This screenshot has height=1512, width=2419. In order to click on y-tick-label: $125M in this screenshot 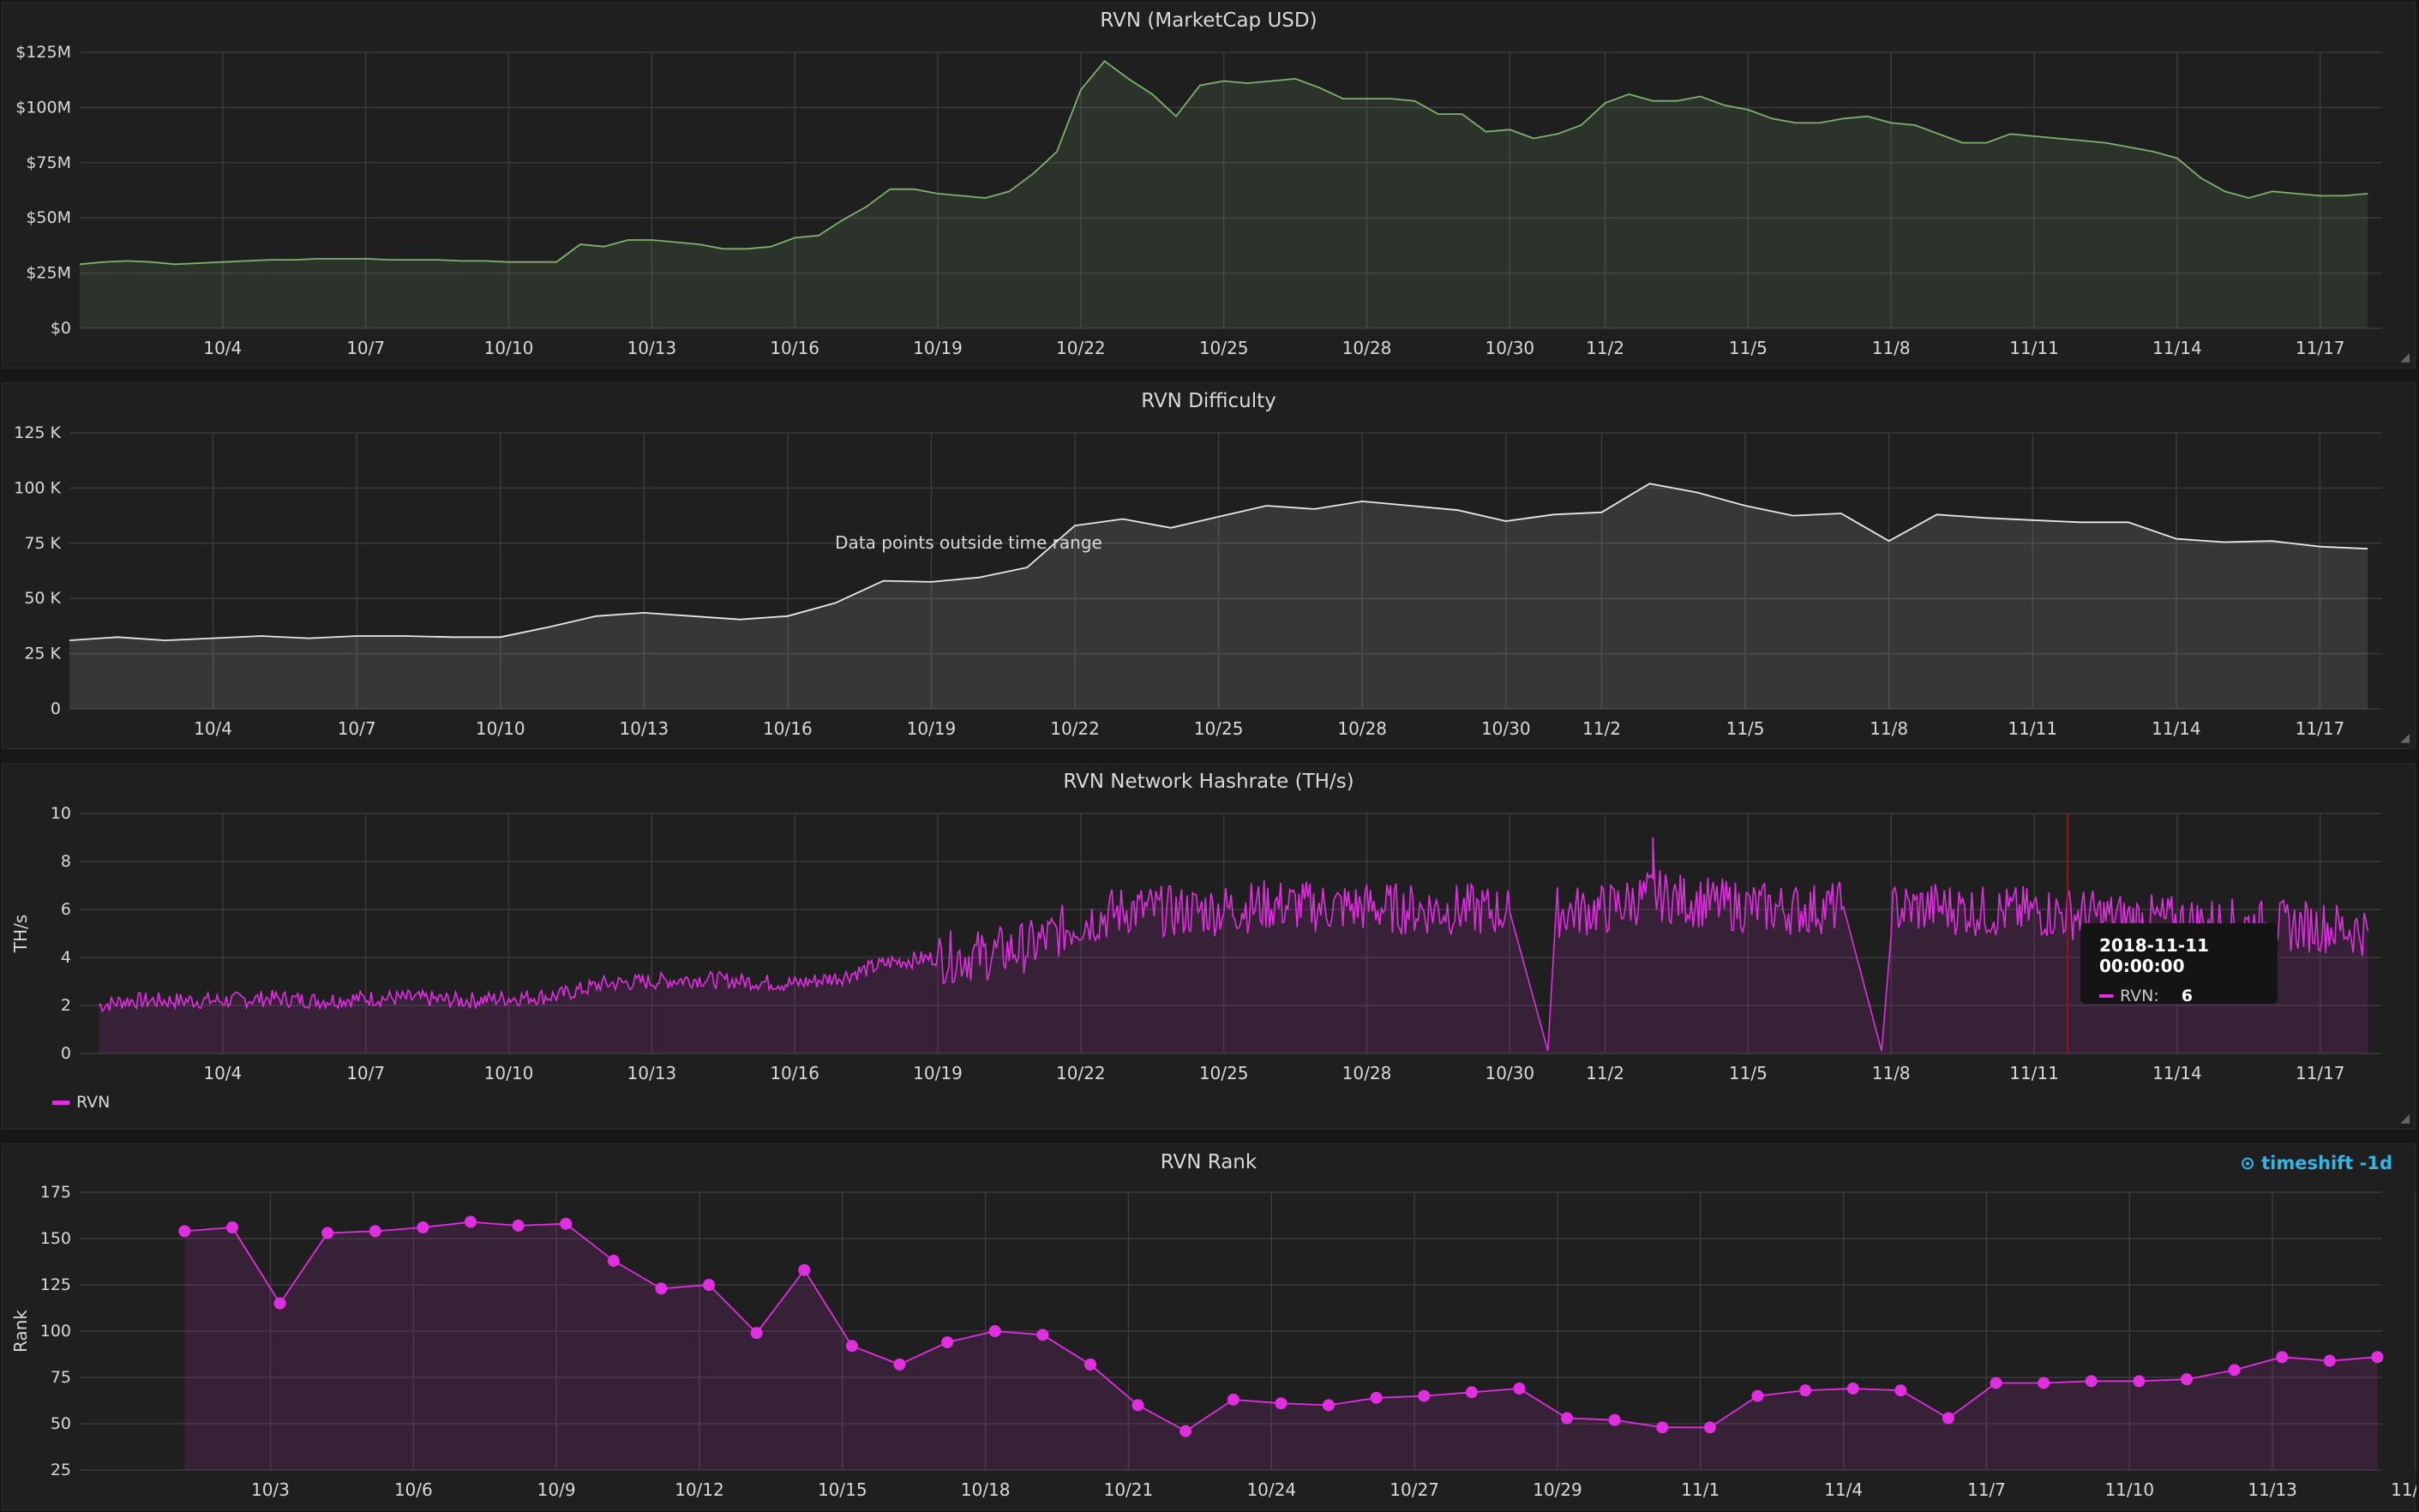, I will do `click(43, 52)`.